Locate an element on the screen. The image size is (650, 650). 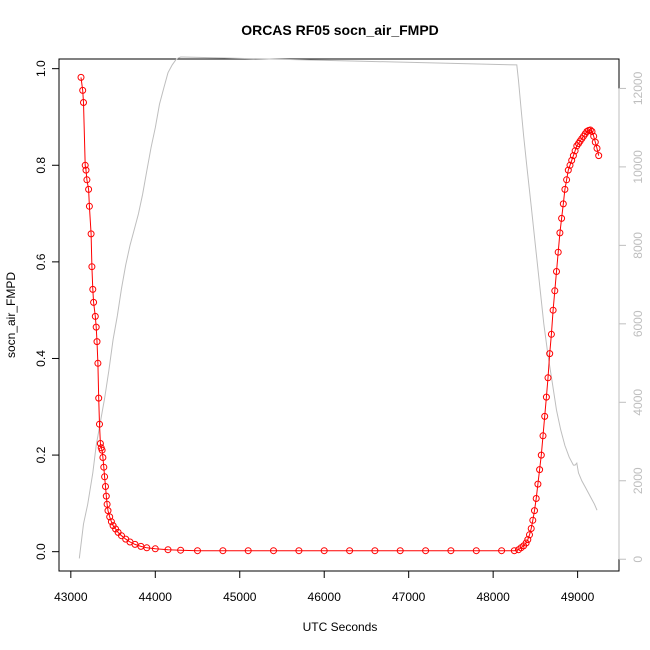
x-tick-label: 49000 is located at coordinates (578, 597).